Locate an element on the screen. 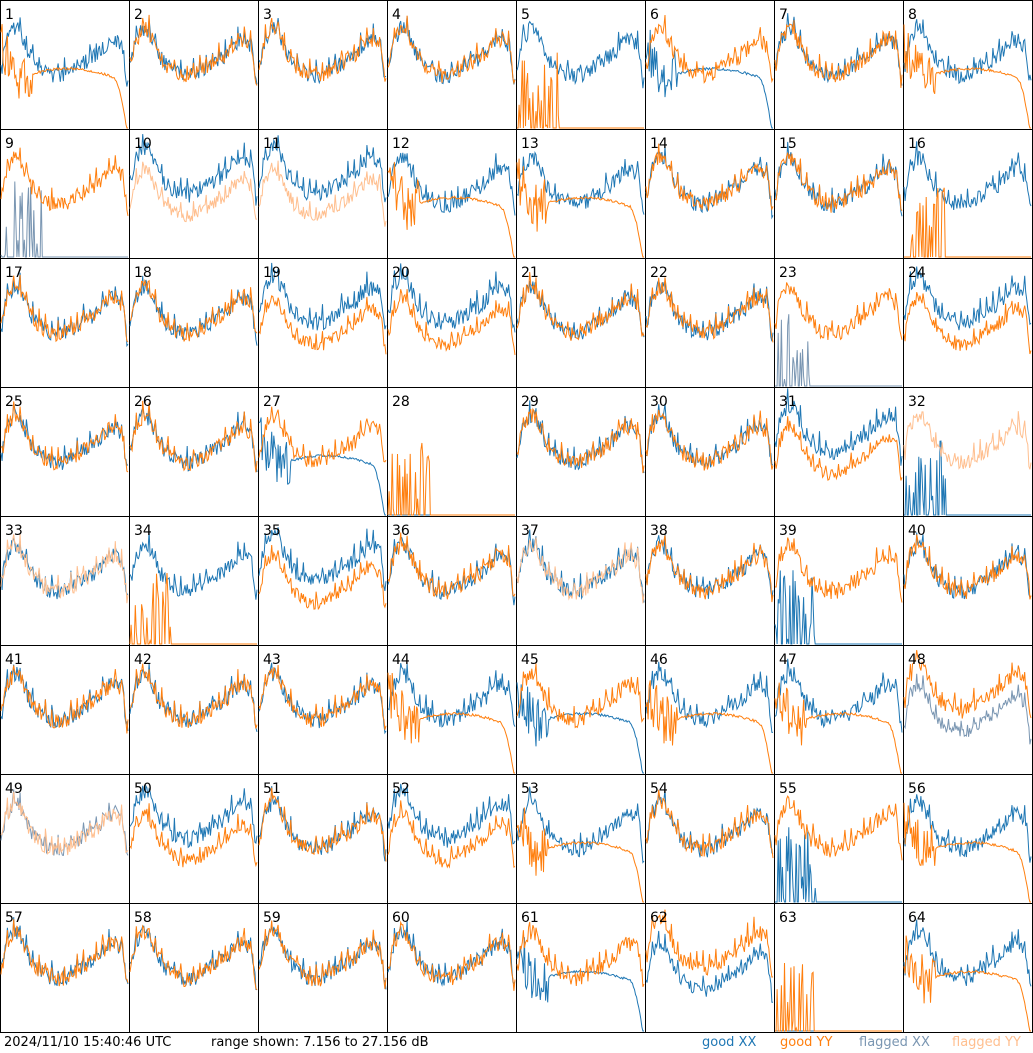 This screenshot has width=1033, height=1053. panel-8: 8 is located at coordinates (968, 65).